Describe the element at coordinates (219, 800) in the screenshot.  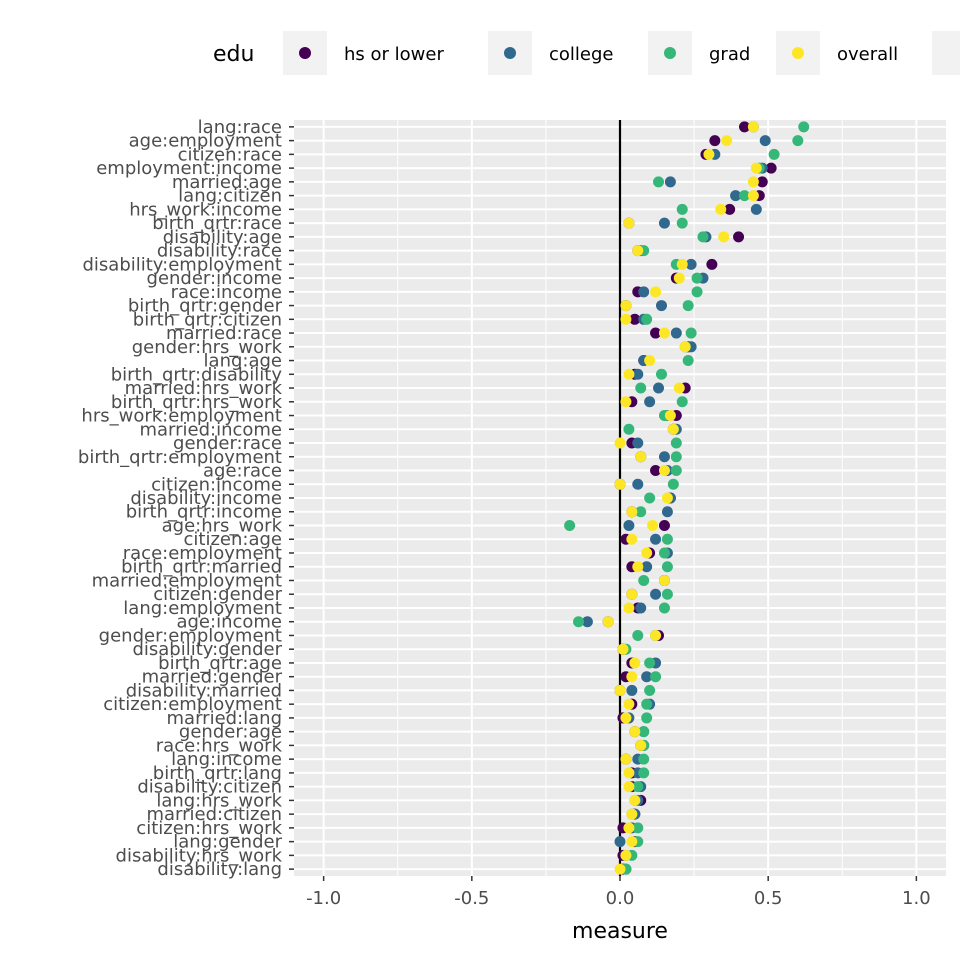
I see `y-tick-label: lang:hrs_work` at that location.